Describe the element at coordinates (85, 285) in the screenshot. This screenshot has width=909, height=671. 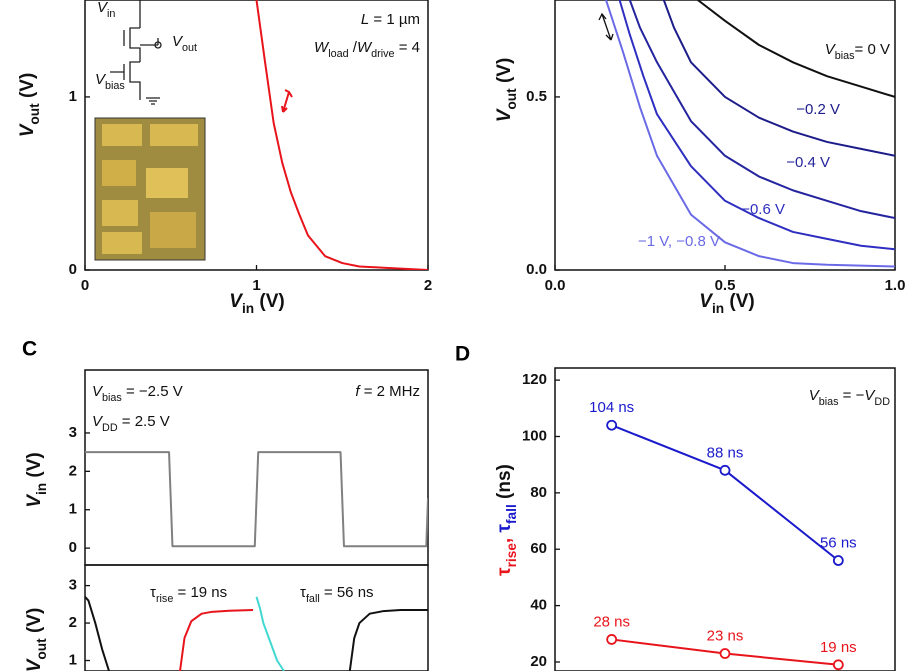
I see `x-tick-label: 0` at that location.